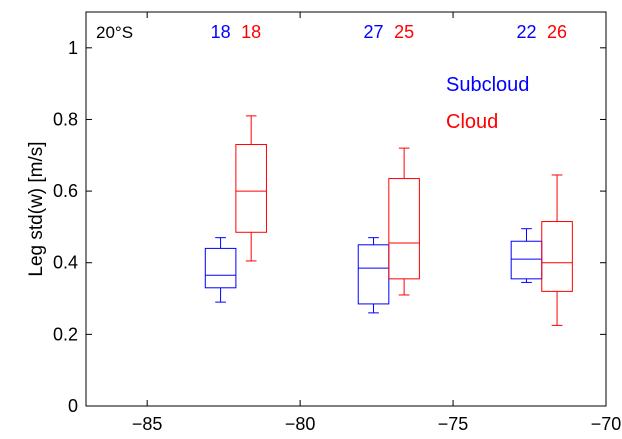 This screenshot has width=622, height=439. Describe the element at coordinates (65, 334) in the screenshot. I see `y-tick-label: 0.2` at that location.